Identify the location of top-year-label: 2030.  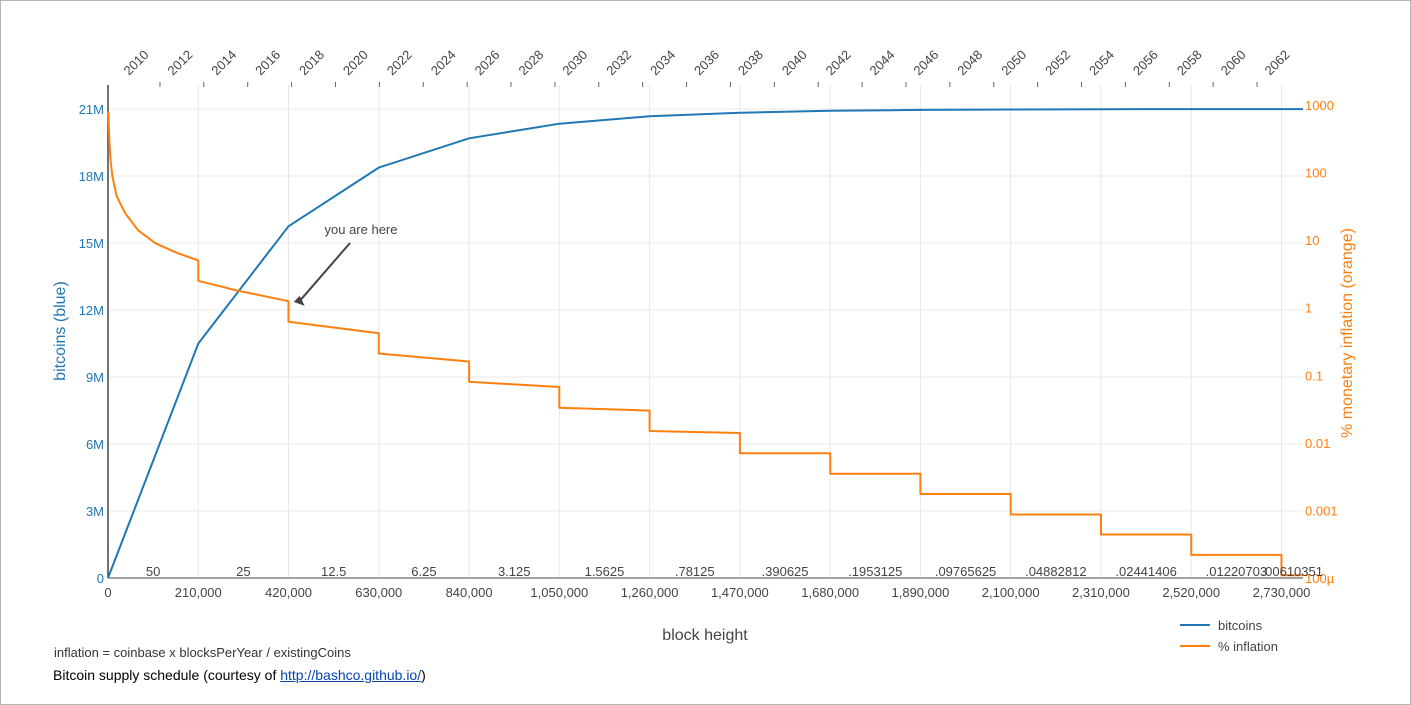
(574, 62).